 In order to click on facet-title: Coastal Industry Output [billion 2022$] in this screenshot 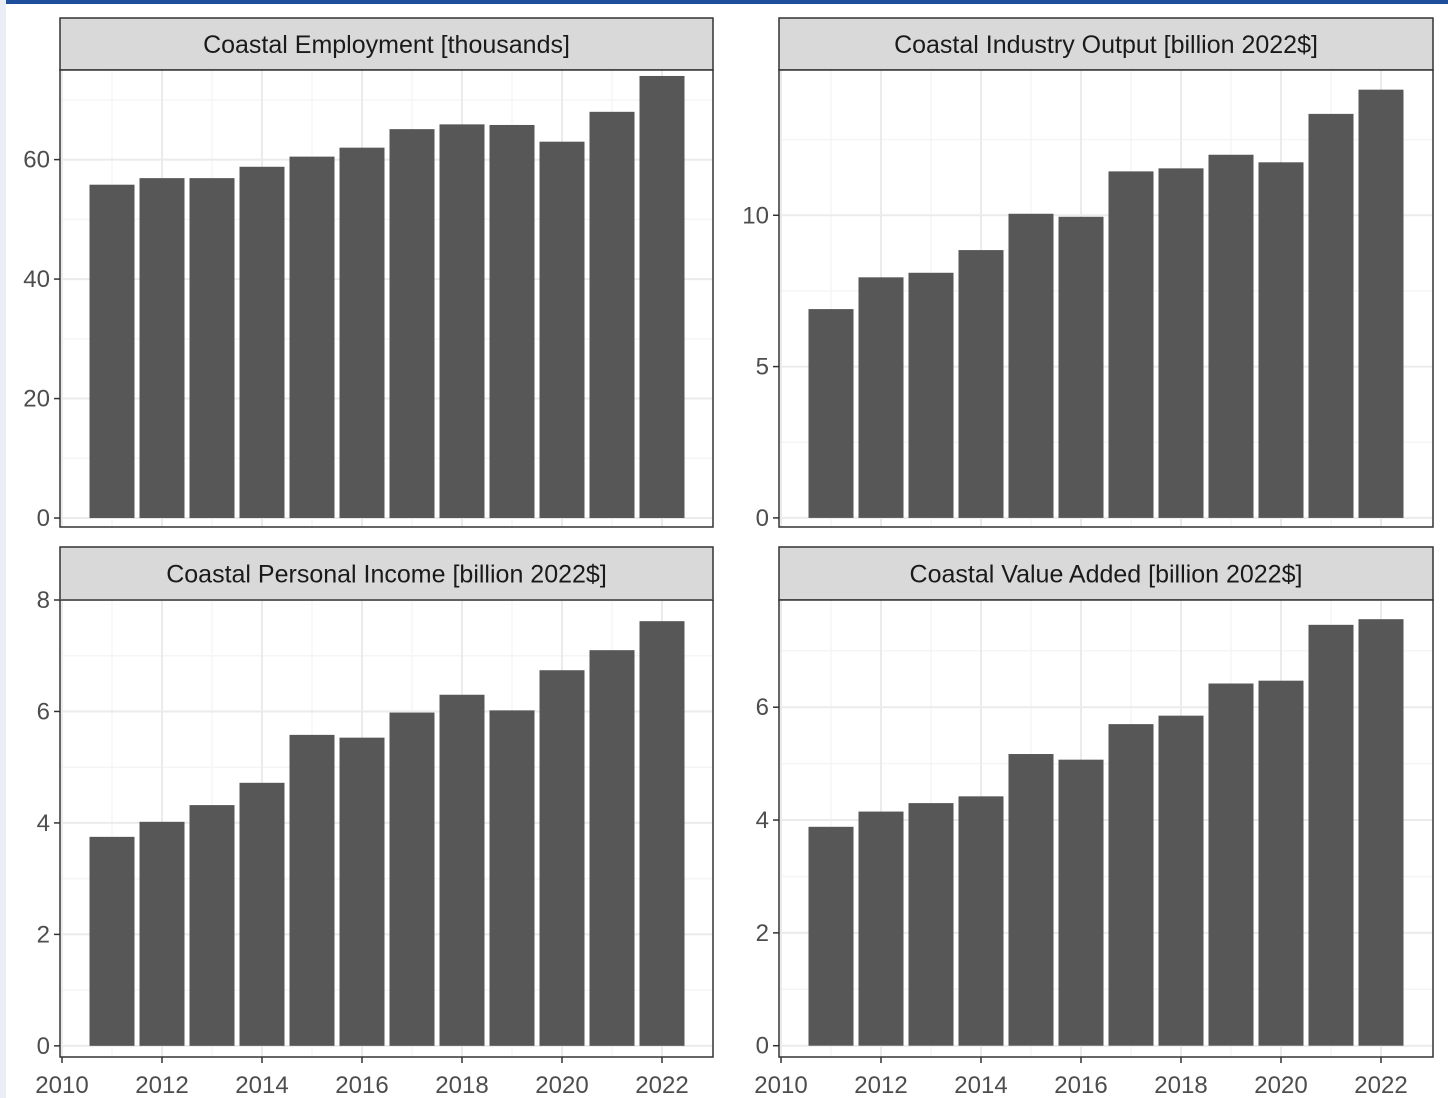, I will do `click(1106, 45)`.